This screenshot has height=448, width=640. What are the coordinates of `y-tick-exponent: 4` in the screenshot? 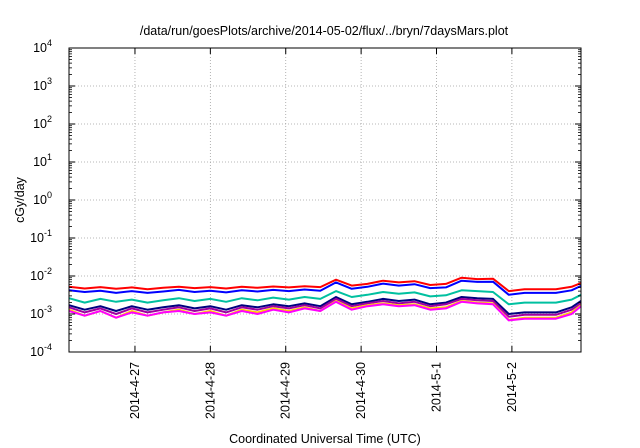 It's located at (49, 43).